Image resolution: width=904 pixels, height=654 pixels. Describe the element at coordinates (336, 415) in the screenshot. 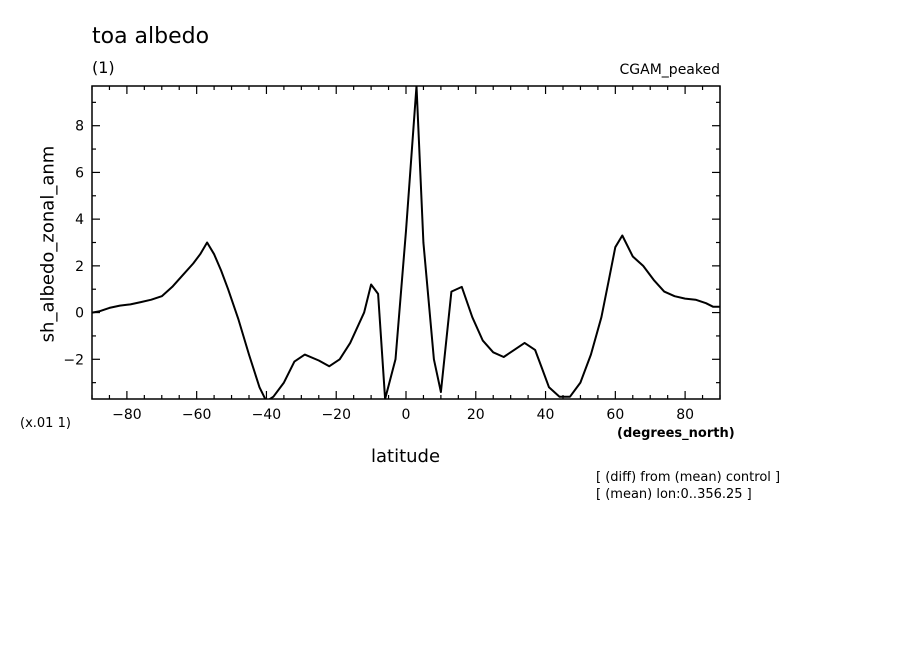

I see `x-tick-label: −20` at that location.